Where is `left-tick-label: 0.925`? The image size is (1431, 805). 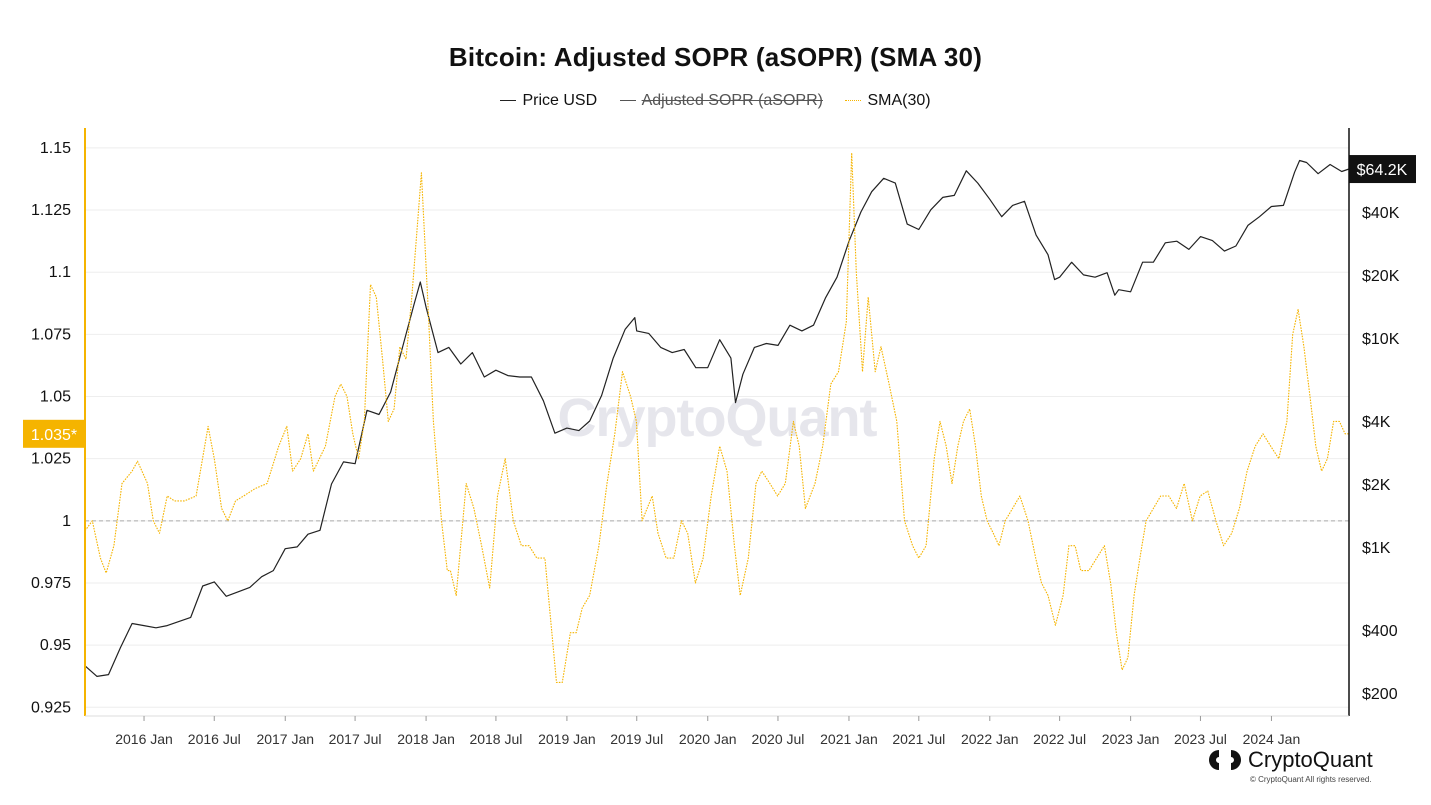 left-tick-label: 0.925 is located at coordinates (51, 707).